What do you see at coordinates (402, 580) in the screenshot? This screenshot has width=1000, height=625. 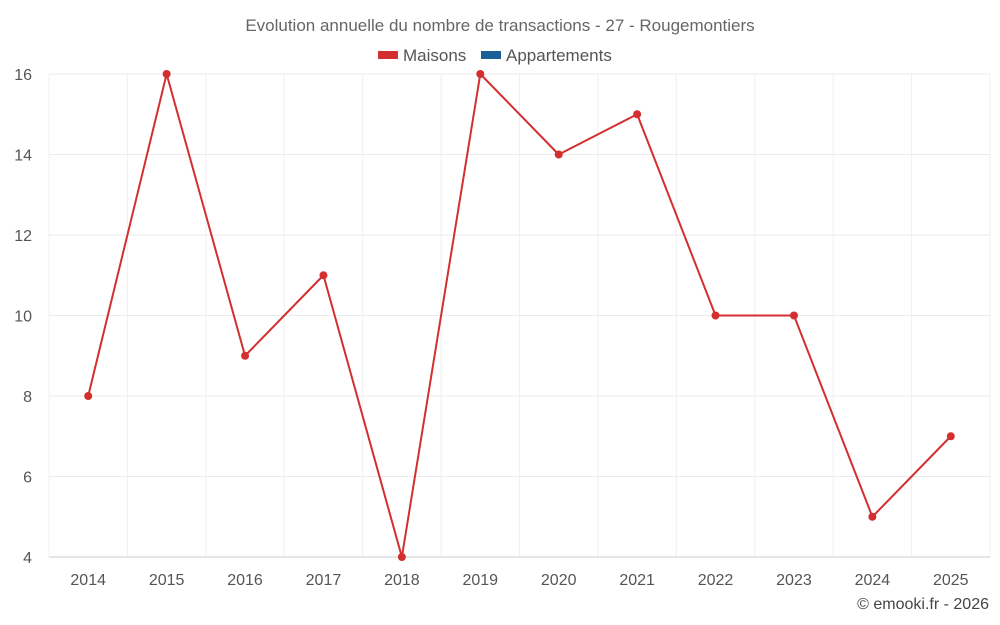 I see `x-tick-label: 2018` at bounding box center [402, 580].